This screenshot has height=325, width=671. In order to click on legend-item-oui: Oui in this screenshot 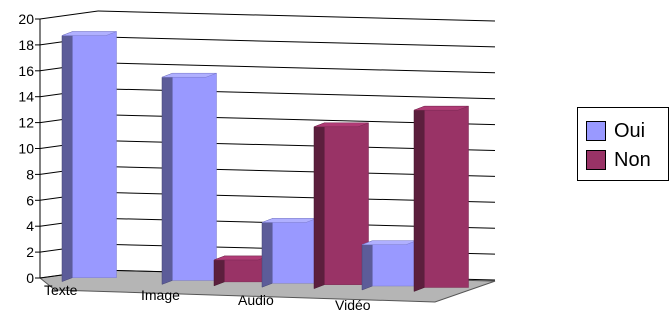, I will do `click(615, 131)`.